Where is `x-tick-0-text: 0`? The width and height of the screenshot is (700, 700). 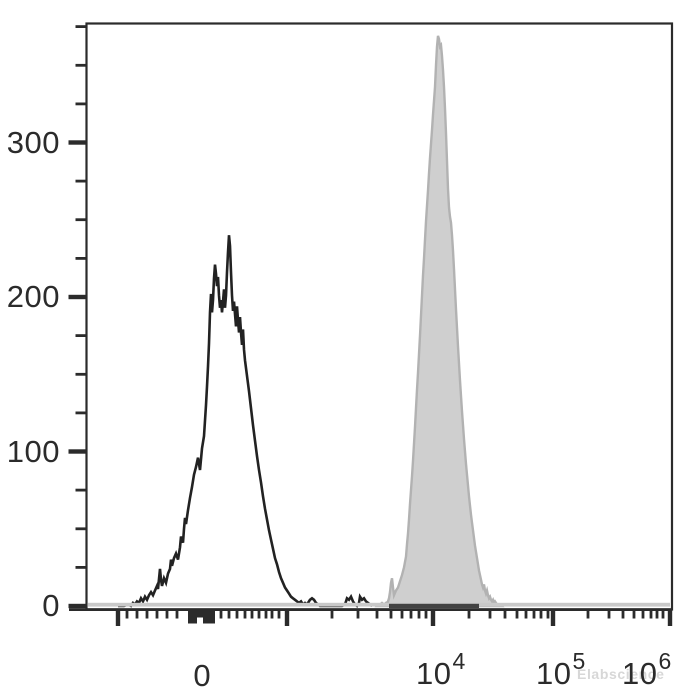
x-tick-0-text: 0 is located at coordinates (202, 675).